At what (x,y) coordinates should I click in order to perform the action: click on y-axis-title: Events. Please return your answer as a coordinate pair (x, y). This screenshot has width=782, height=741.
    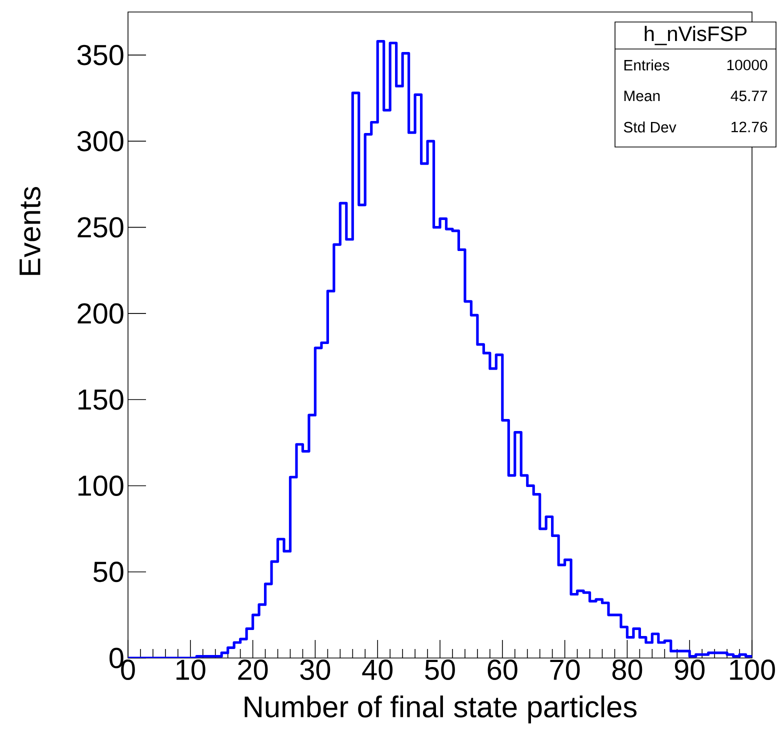
    Looking at the image, I should click on (30, 231).